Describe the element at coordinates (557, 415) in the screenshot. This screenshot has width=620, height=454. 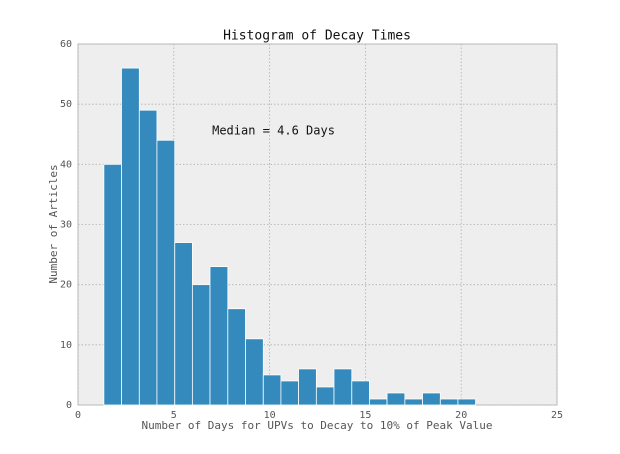
I see `x-tick-label: 25` at that location.